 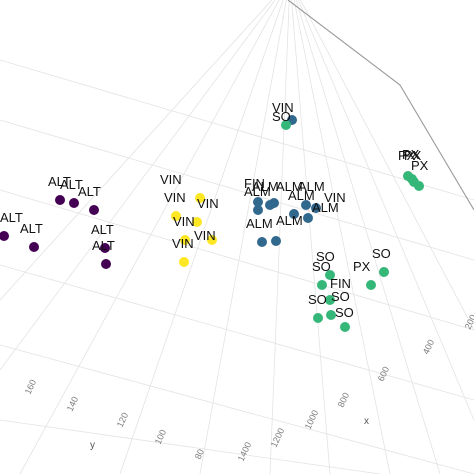 I want to click on x-tick-label: 800, so click(x=343, y=400).